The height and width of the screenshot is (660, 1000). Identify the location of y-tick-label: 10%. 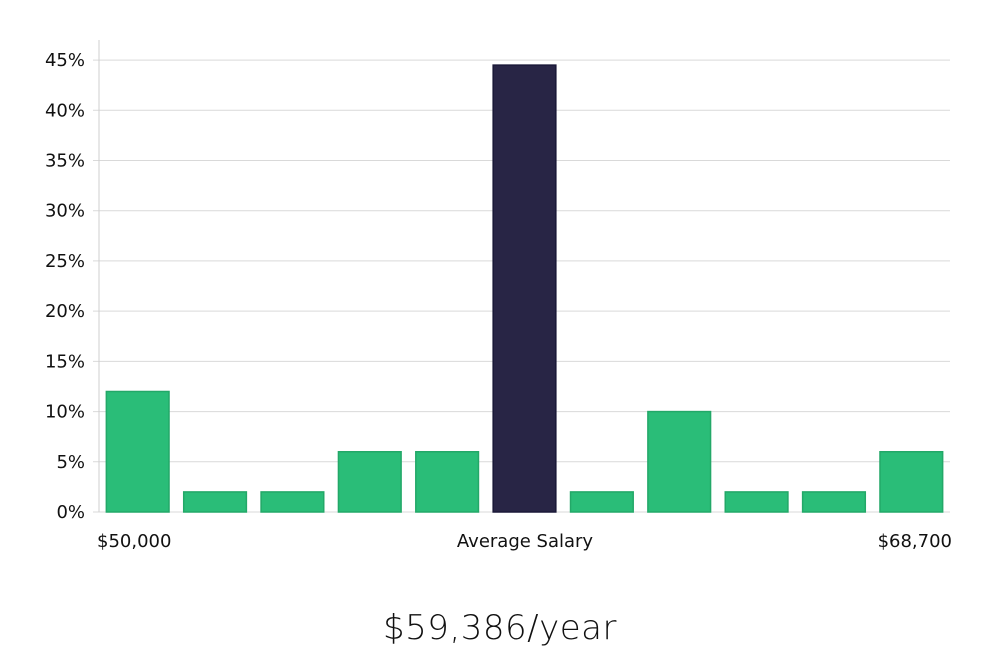
(65, 412).